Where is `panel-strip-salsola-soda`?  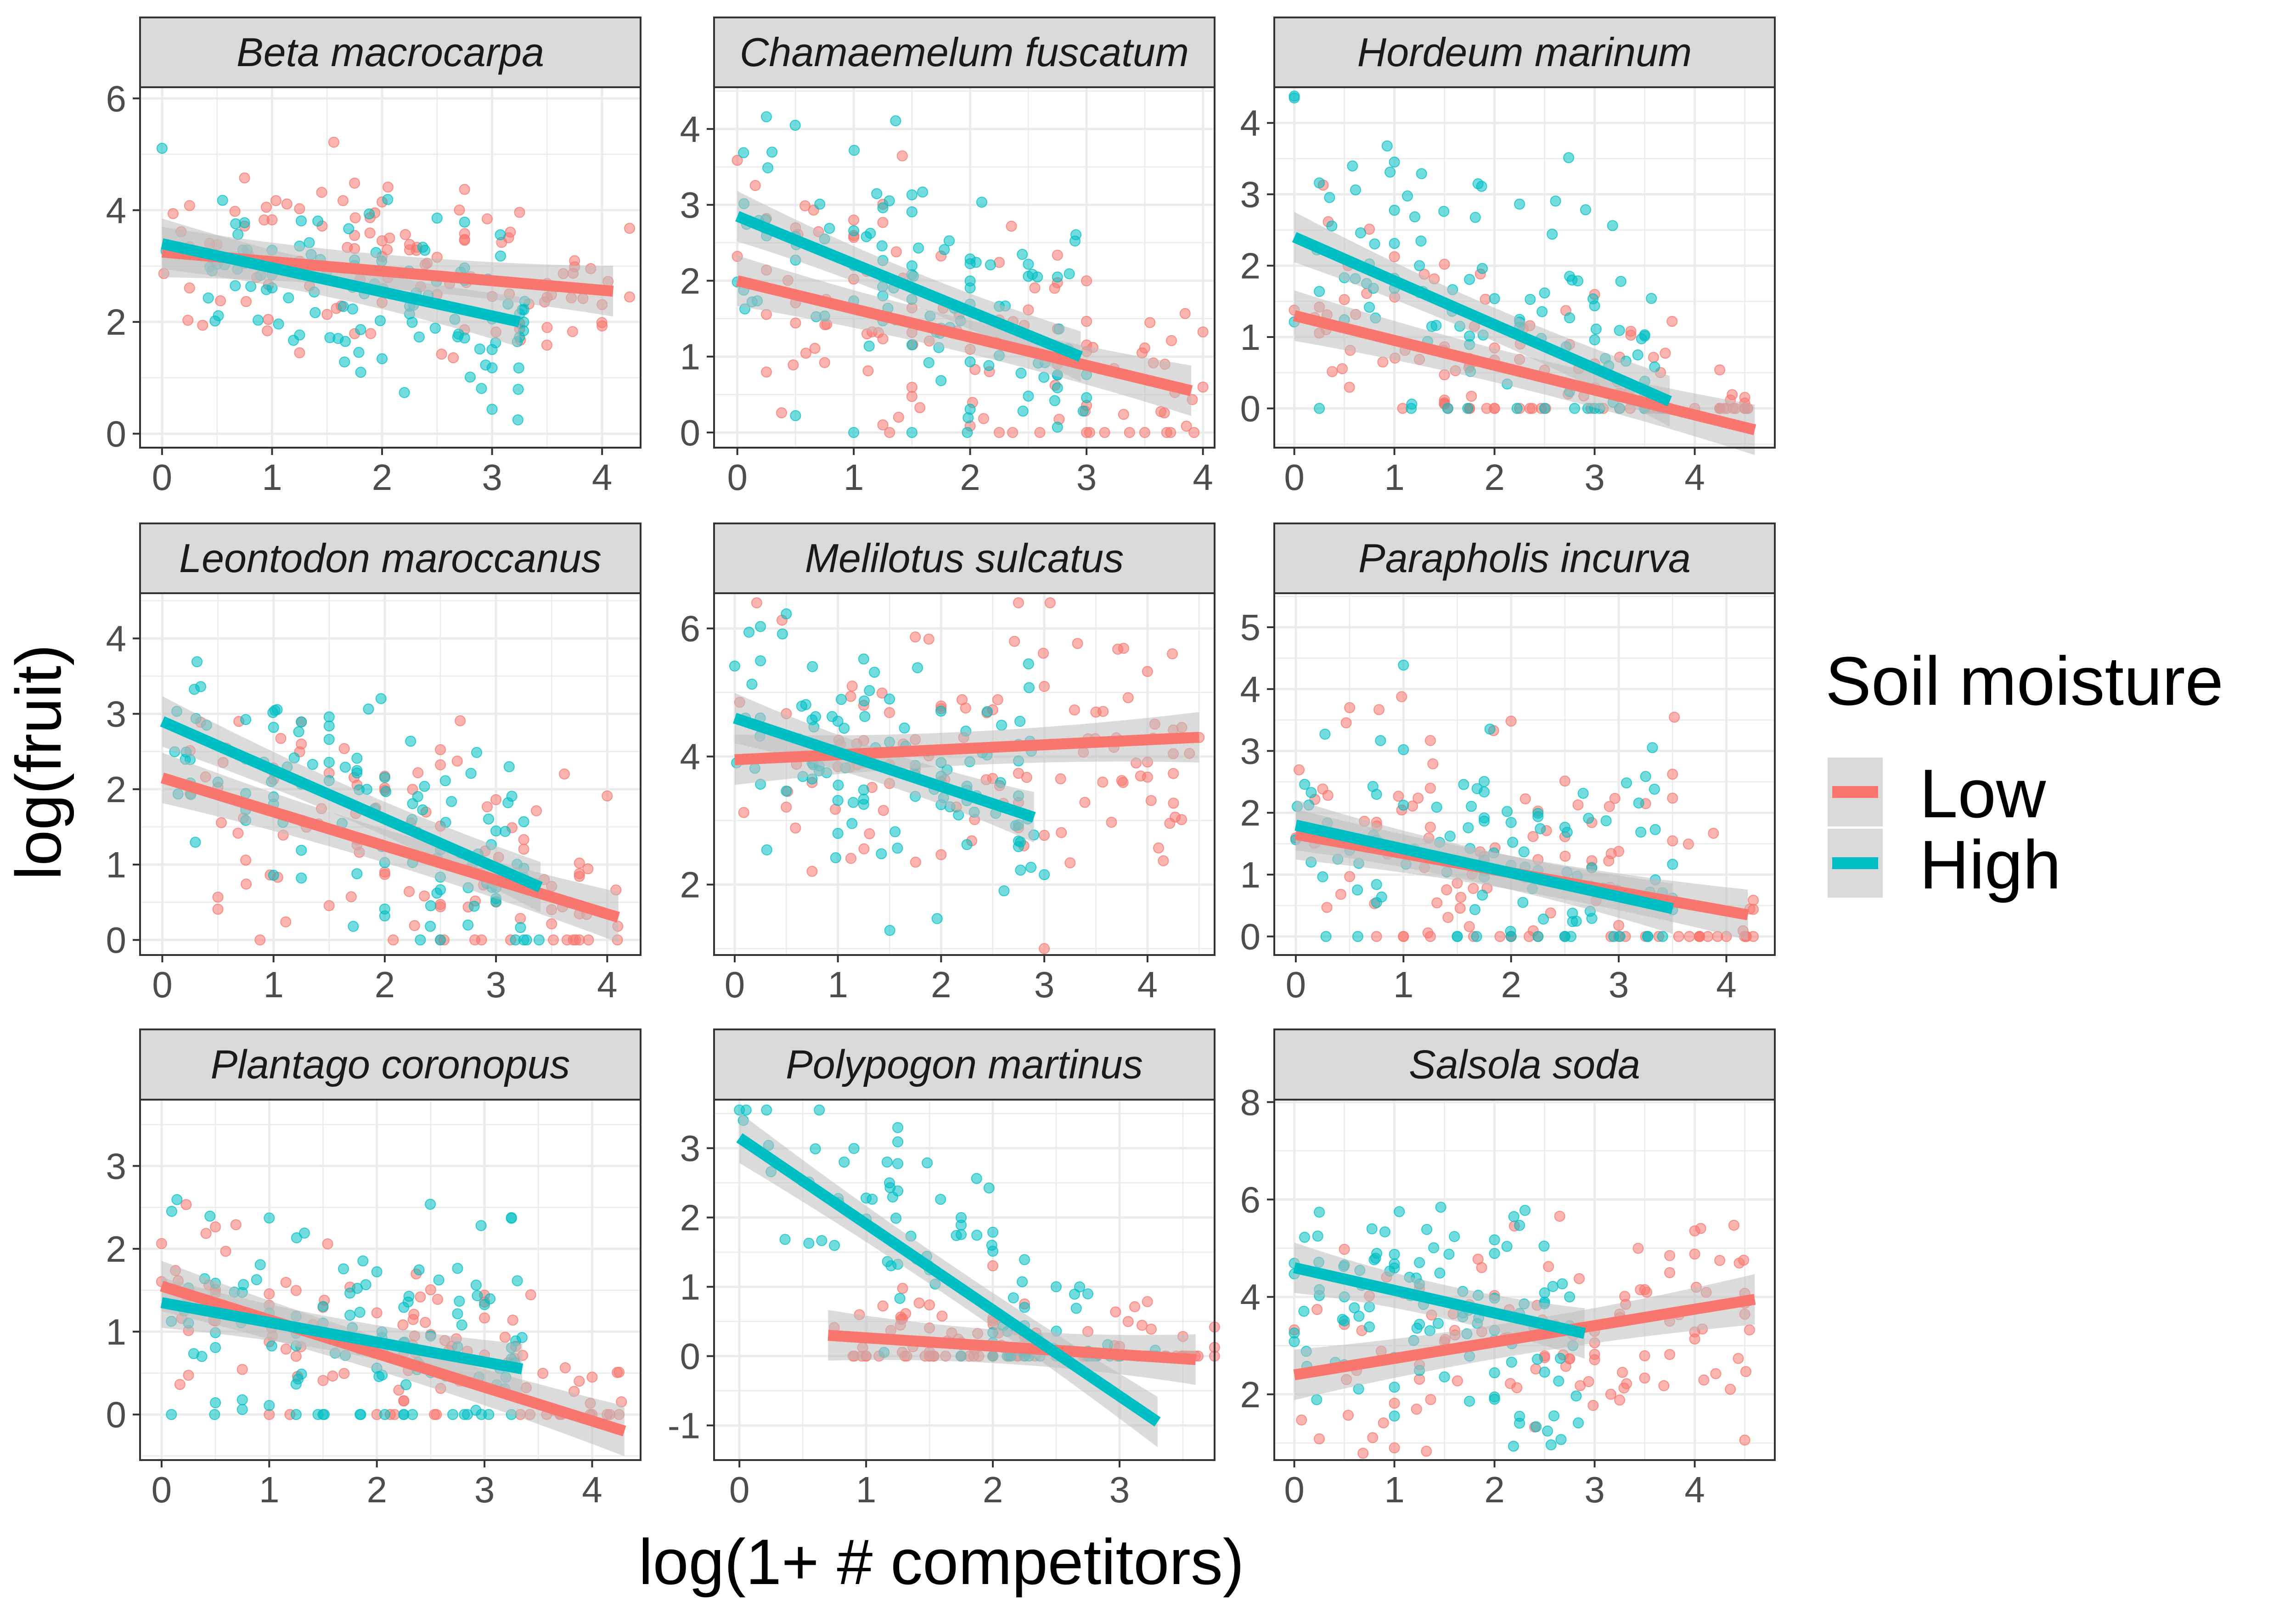
panel-strip-salsola-soda is located at coordinates (1524, 1064).